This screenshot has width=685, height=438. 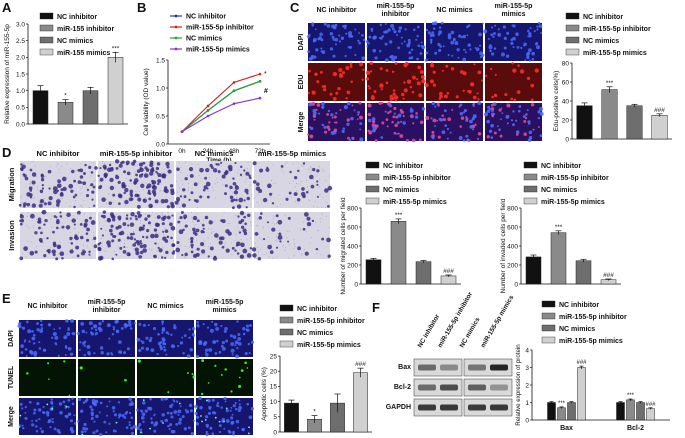 What do you see at coordinates (398, 407) in the screenshot?
I see `panel-f-blot-label: GAPDH` at bounding box center [398, 407].